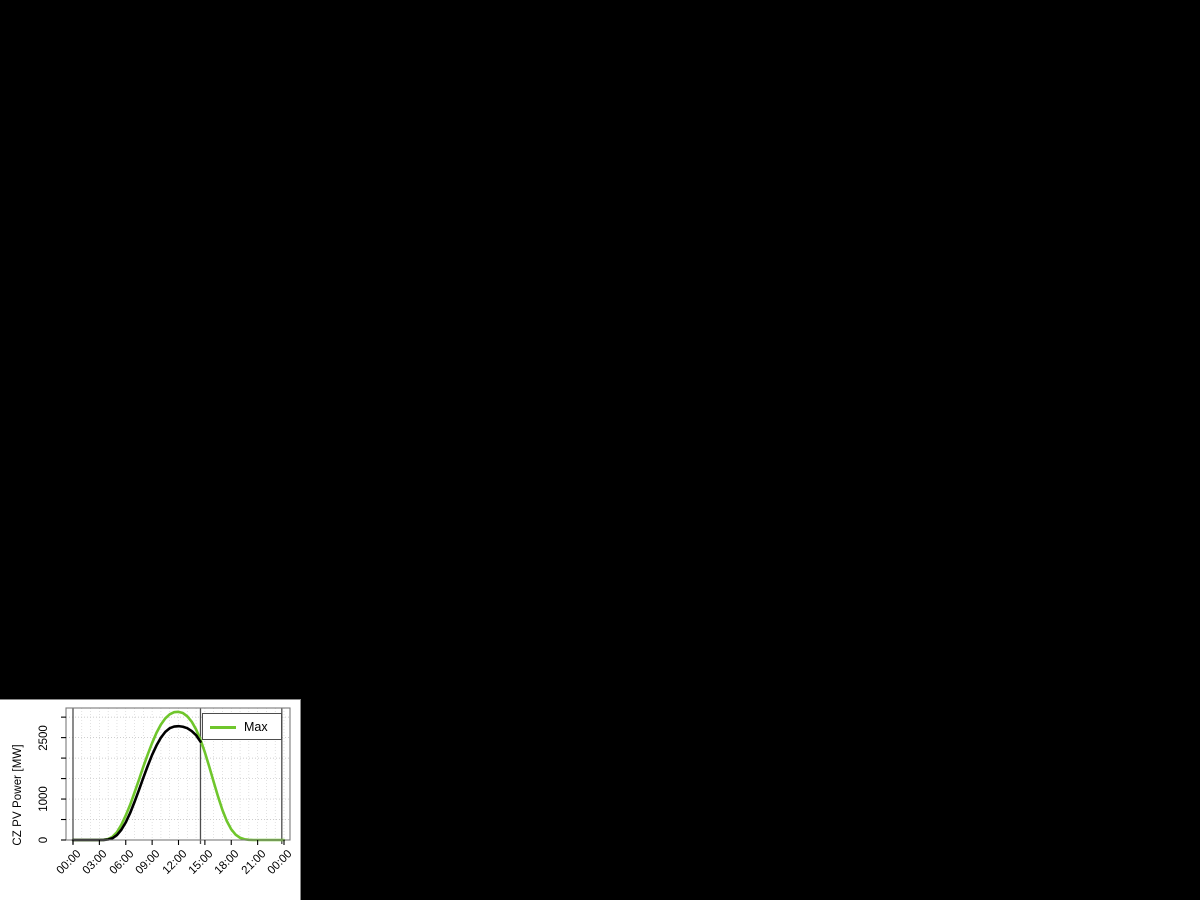 The image size is (1200, 900). I want to click on chart-legend: Max, so click(242, 726).